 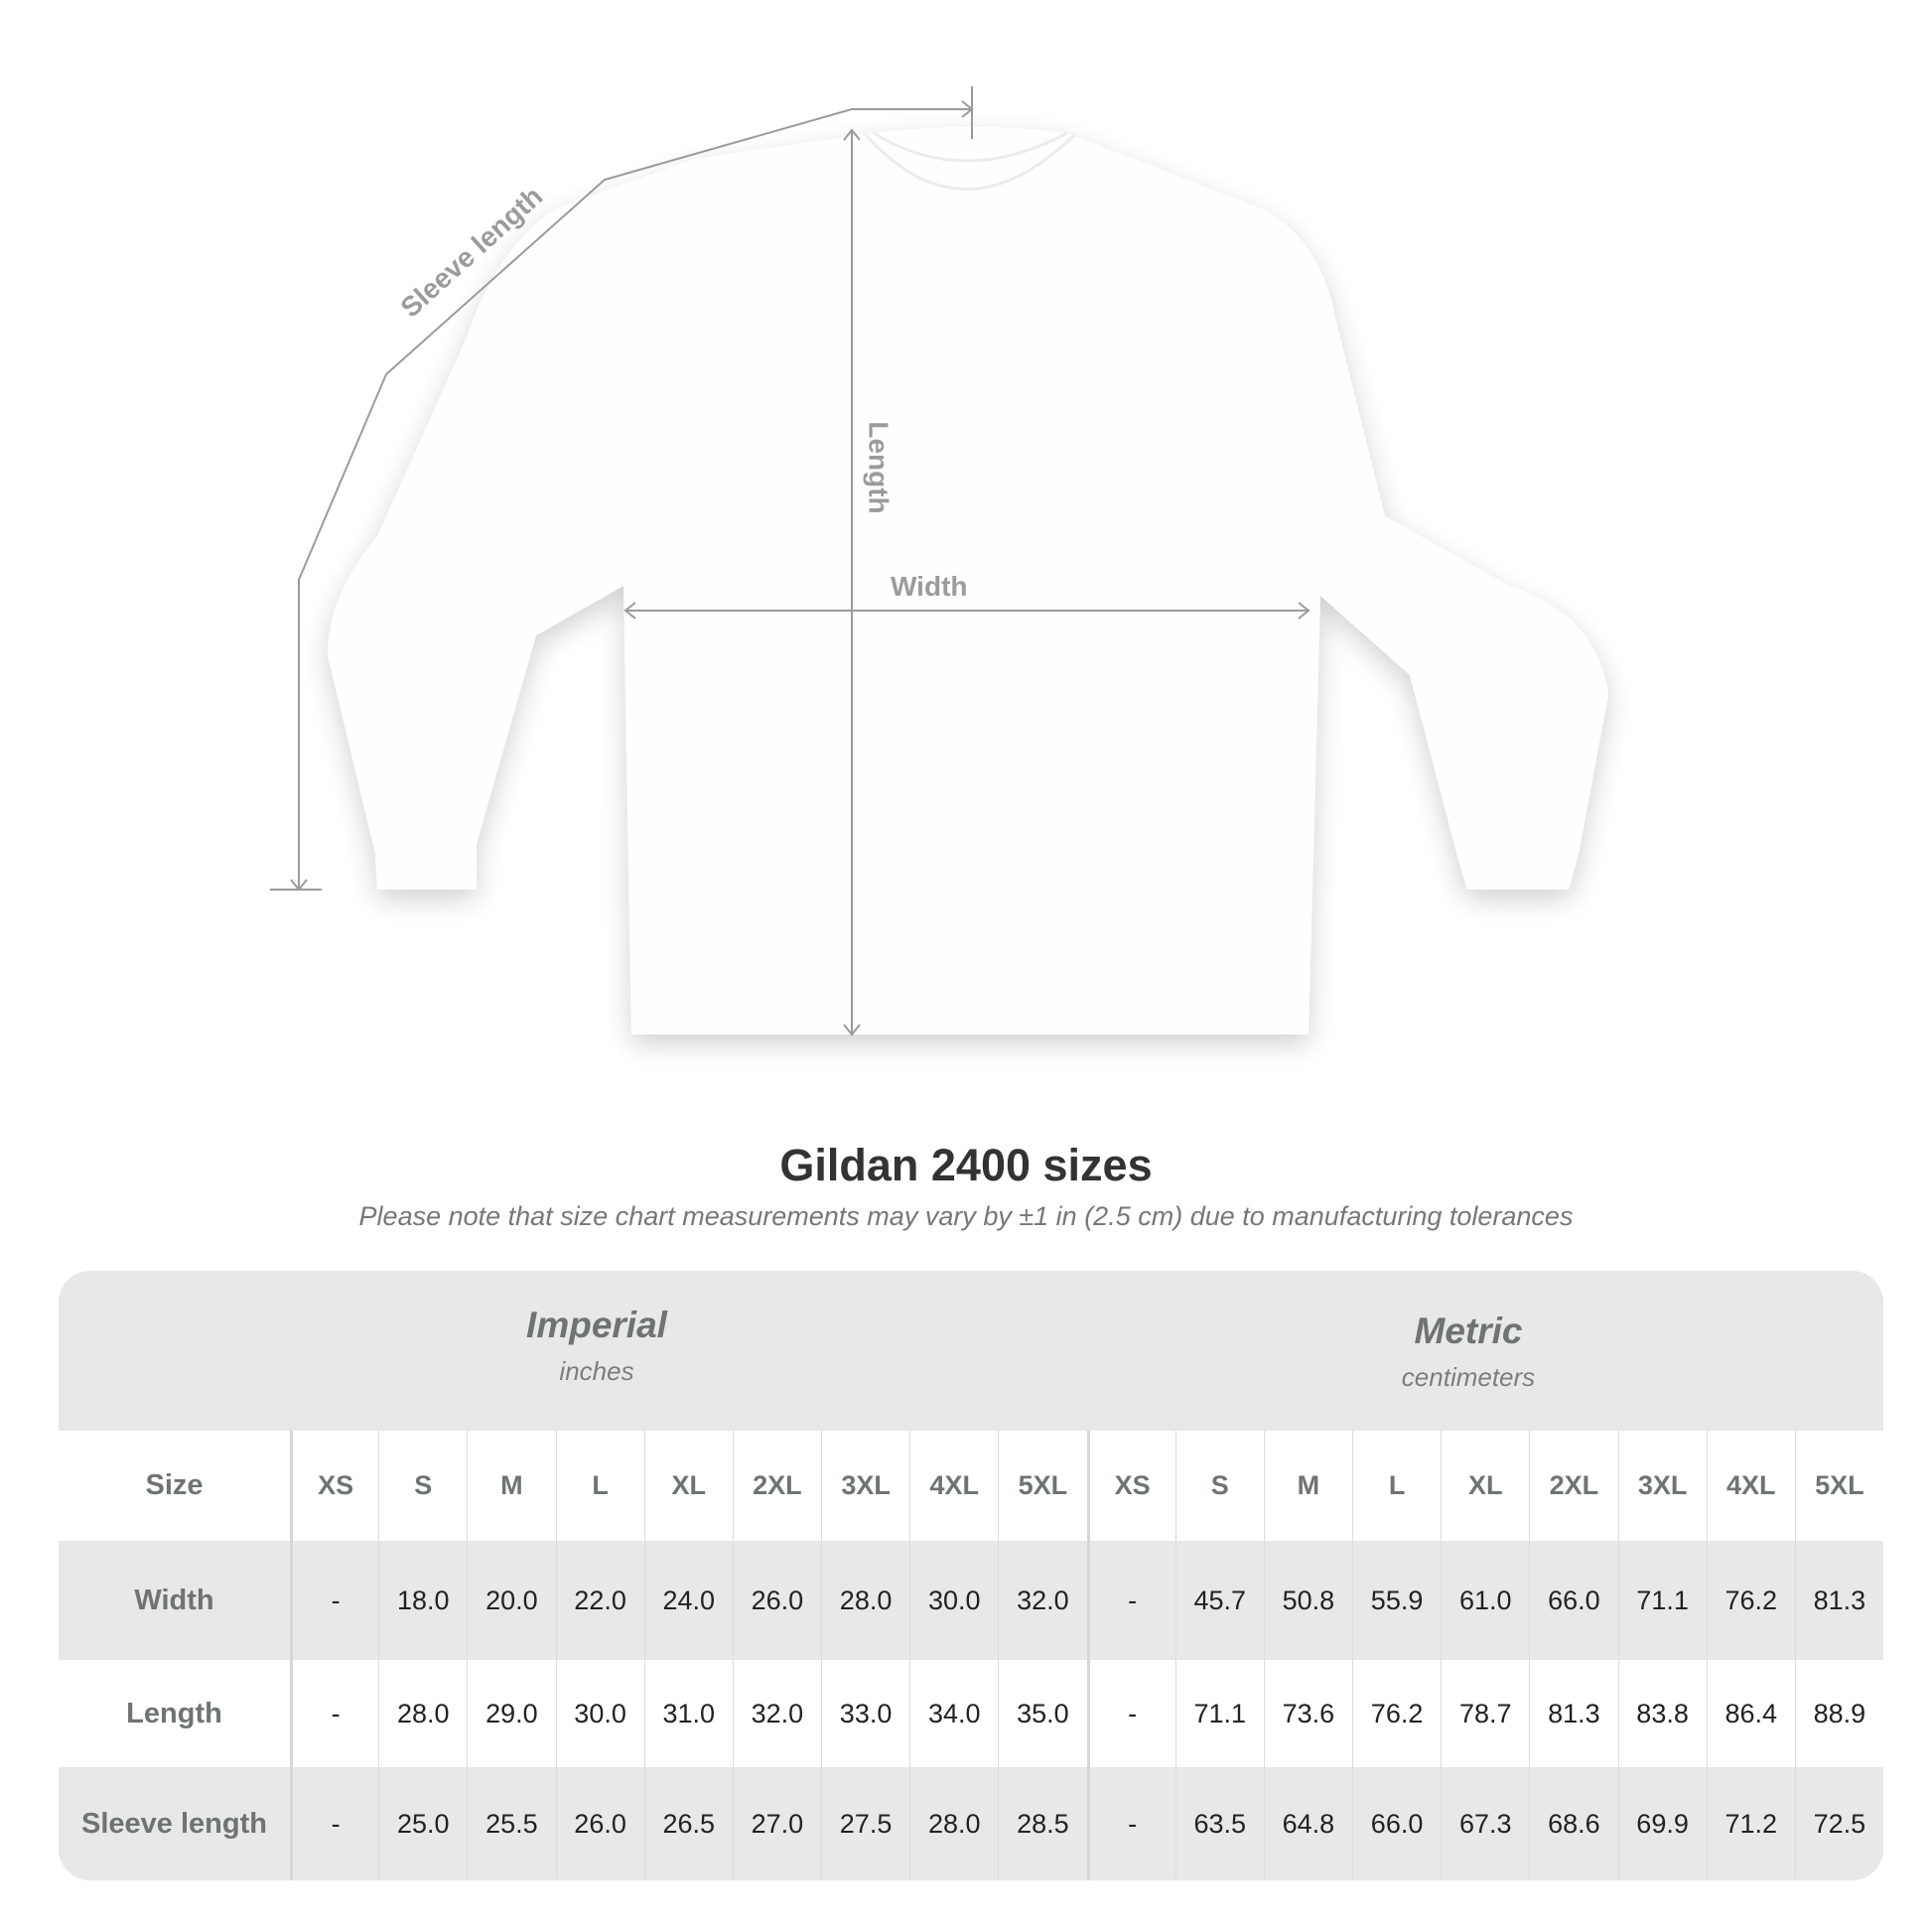 I want to click on size-header-metric: 3XL, so click(x=1662, y=1486).